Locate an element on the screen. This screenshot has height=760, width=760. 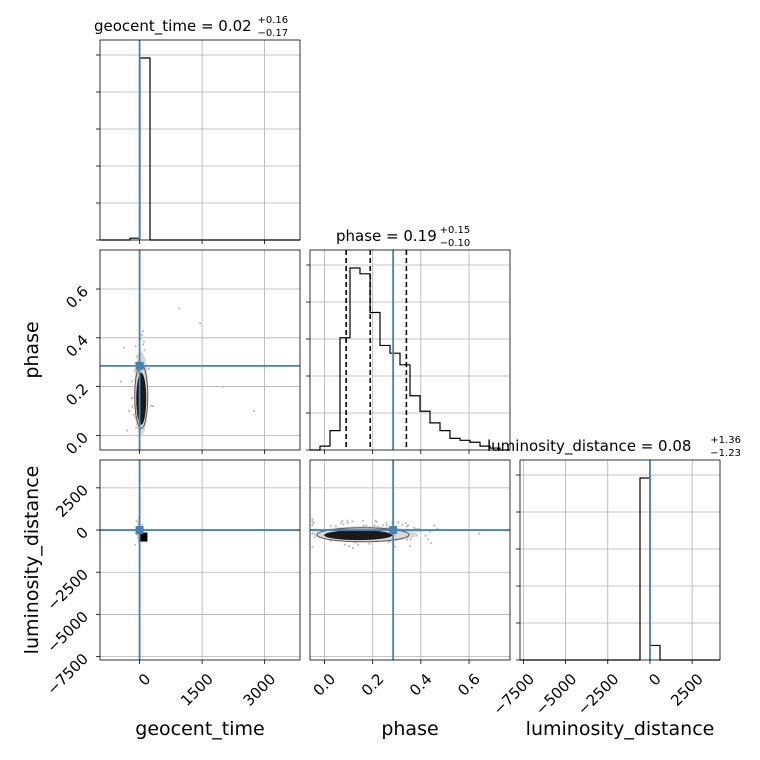
title-geocent_time: geocent_time = 0.02 +0.16 −0.17 is located at coordinates (191, 27).